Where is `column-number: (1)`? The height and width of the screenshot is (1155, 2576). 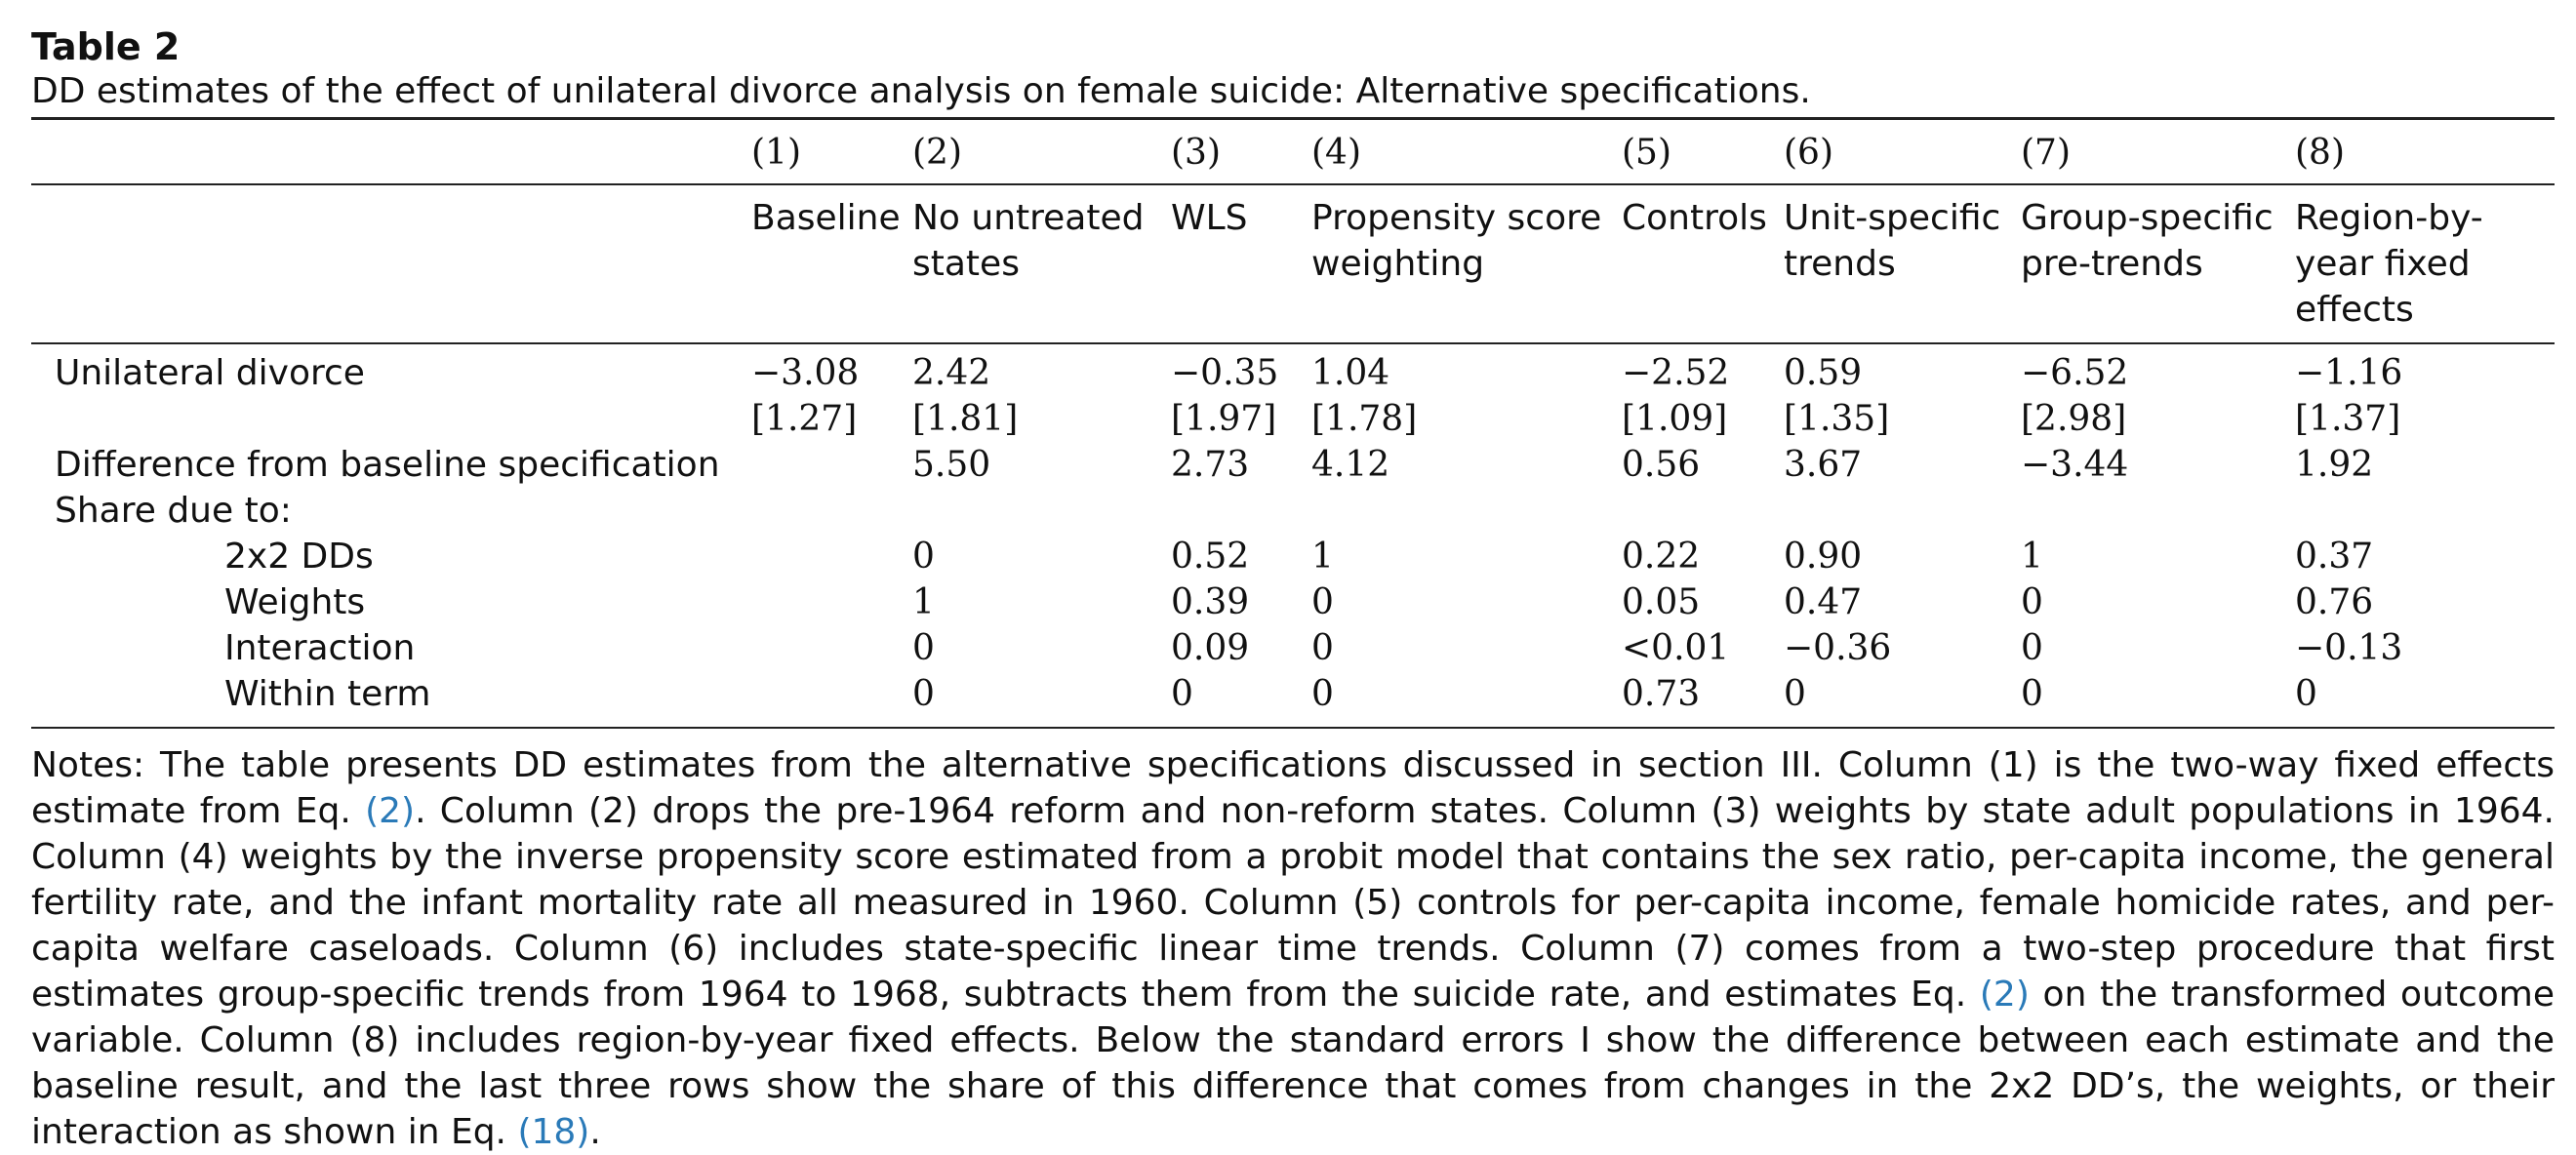
column-number: (1) is located at coordinates (831, 150).